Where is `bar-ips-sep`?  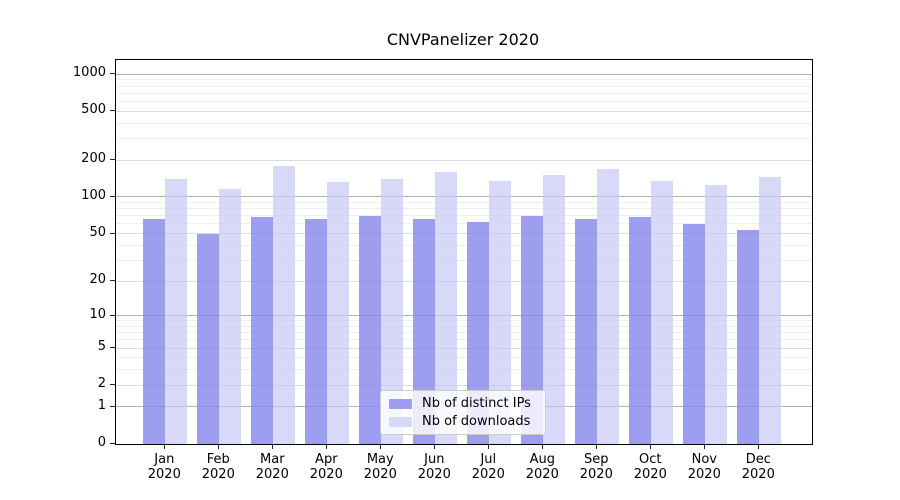 bar-ips-sep is located at coordinates (586, 331).